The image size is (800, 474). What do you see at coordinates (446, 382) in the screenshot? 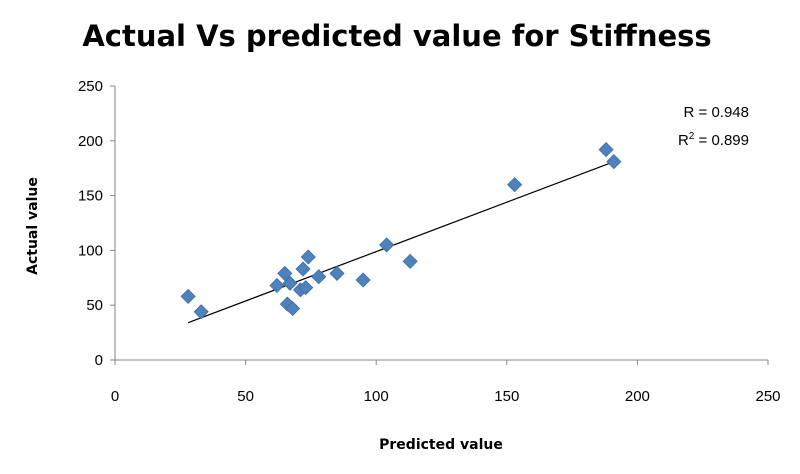
I see `x-axis-ticks: 0 50 100 150 200 250` at bounding box center [446, 382].